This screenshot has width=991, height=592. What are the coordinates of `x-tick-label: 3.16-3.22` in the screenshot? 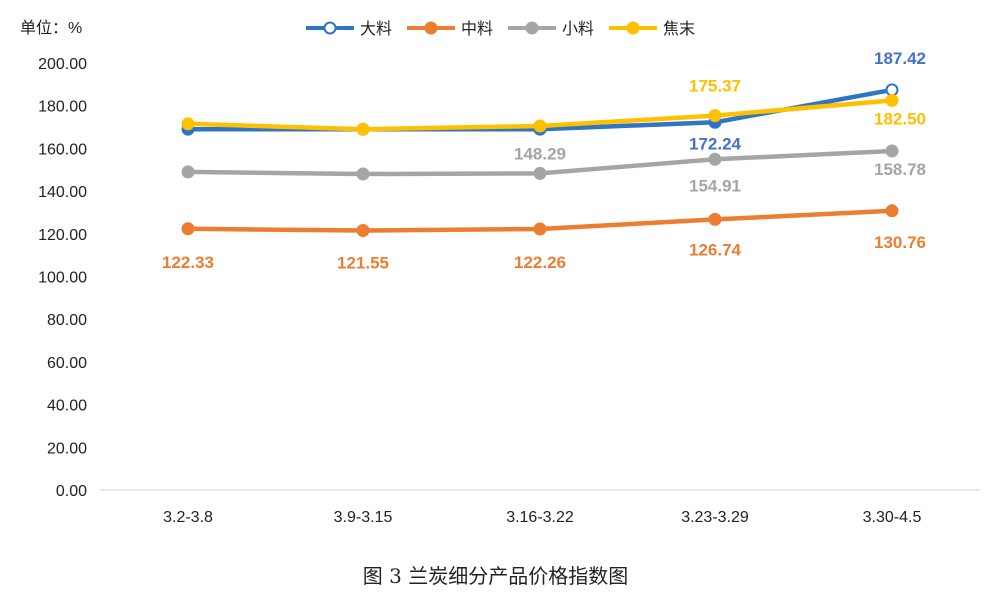 It's located at (540, 517).